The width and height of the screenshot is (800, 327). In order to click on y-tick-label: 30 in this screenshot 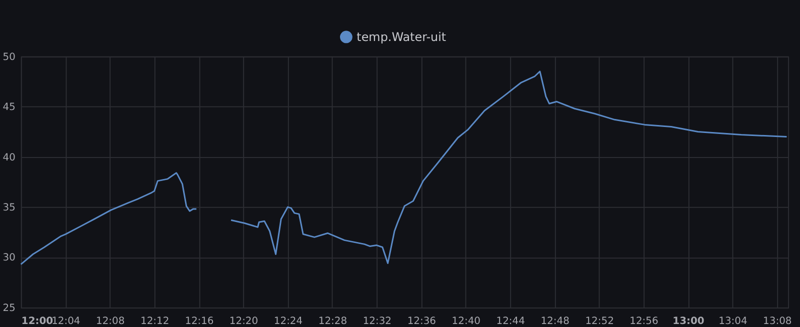, I will do `click(9, 258)`.